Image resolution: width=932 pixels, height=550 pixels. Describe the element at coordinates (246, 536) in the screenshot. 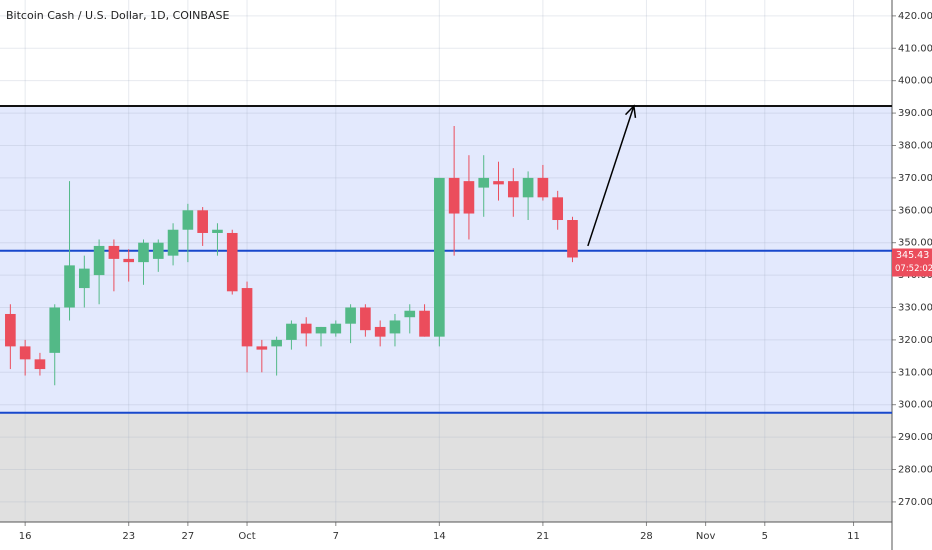

I see `x-tick-label: Oct` at that location.